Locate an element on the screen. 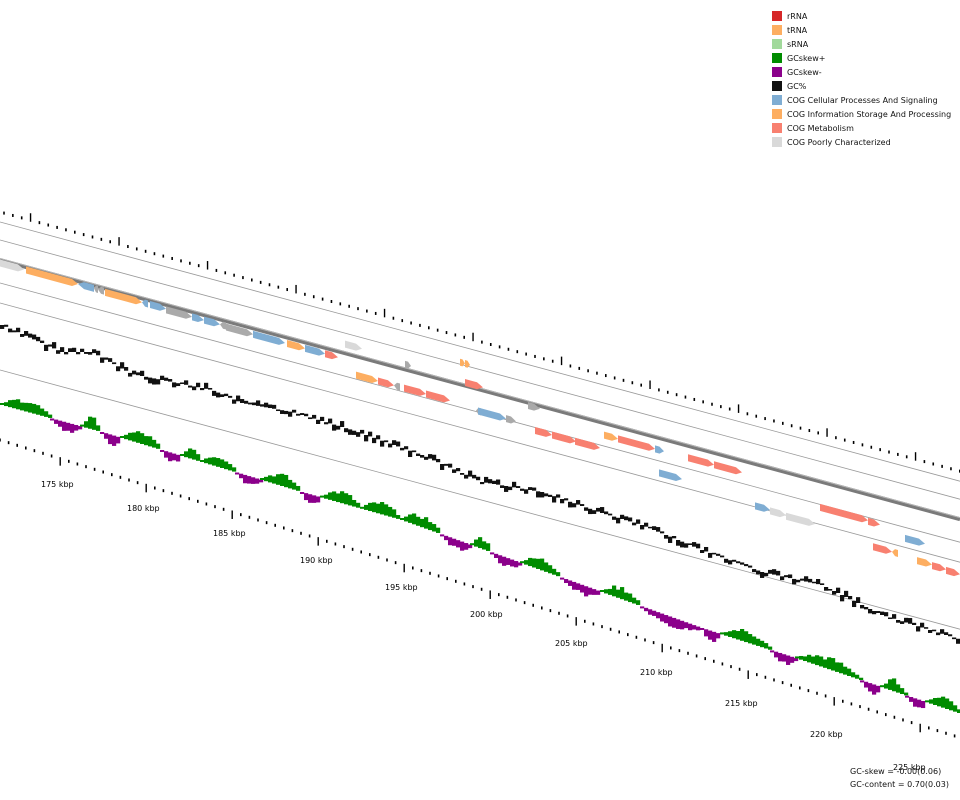 This screenshot has width=960, height=800. legend-label: GC% is located at coordinates (797, 86).